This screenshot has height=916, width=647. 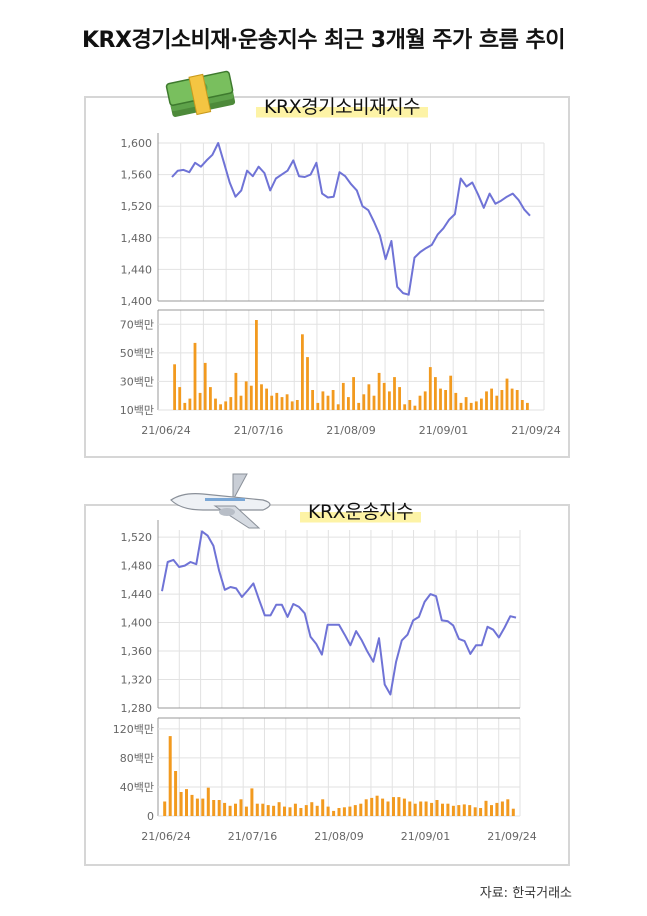 What do you see at coordinates (323, 40) in the screenshot?
I see `page-title: KRX경기소비재·운송지수 최근 3개월 주가 흐름 추이` at bounding box center [323, 40].